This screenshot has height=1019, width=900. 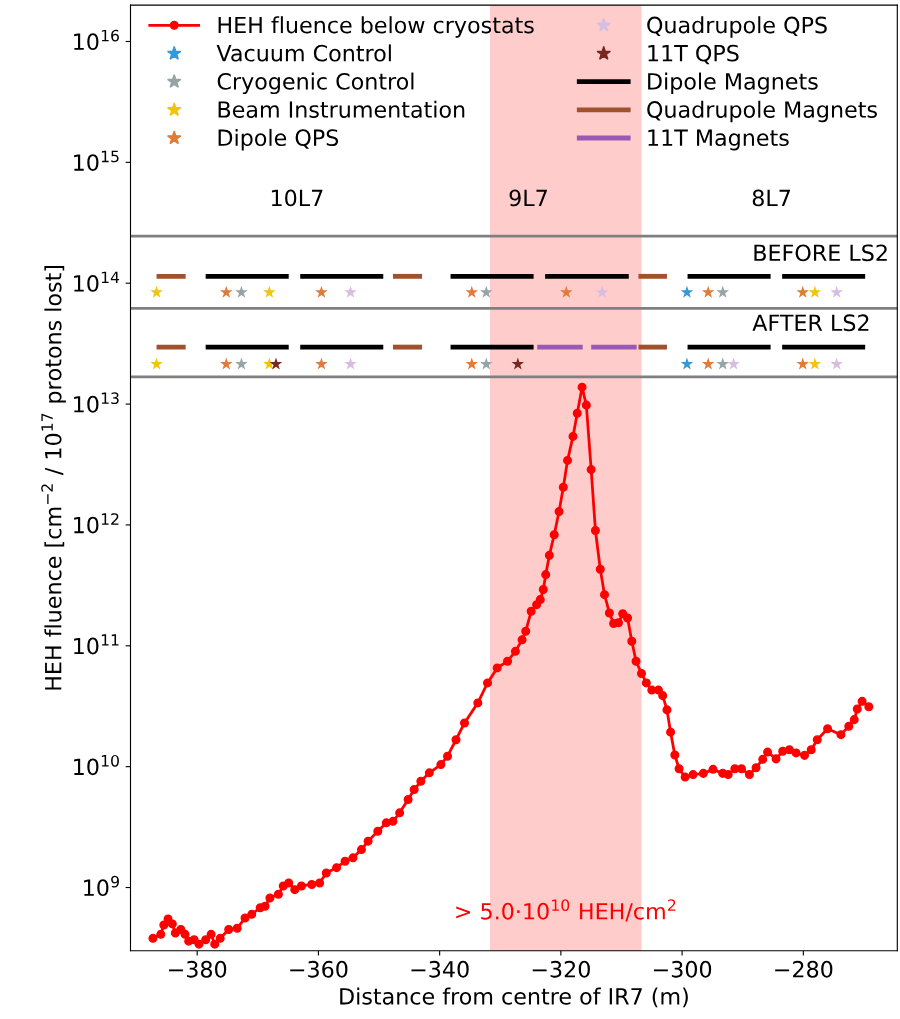 I want to click on x-tick-label: −360, so click(x=319, y=969).